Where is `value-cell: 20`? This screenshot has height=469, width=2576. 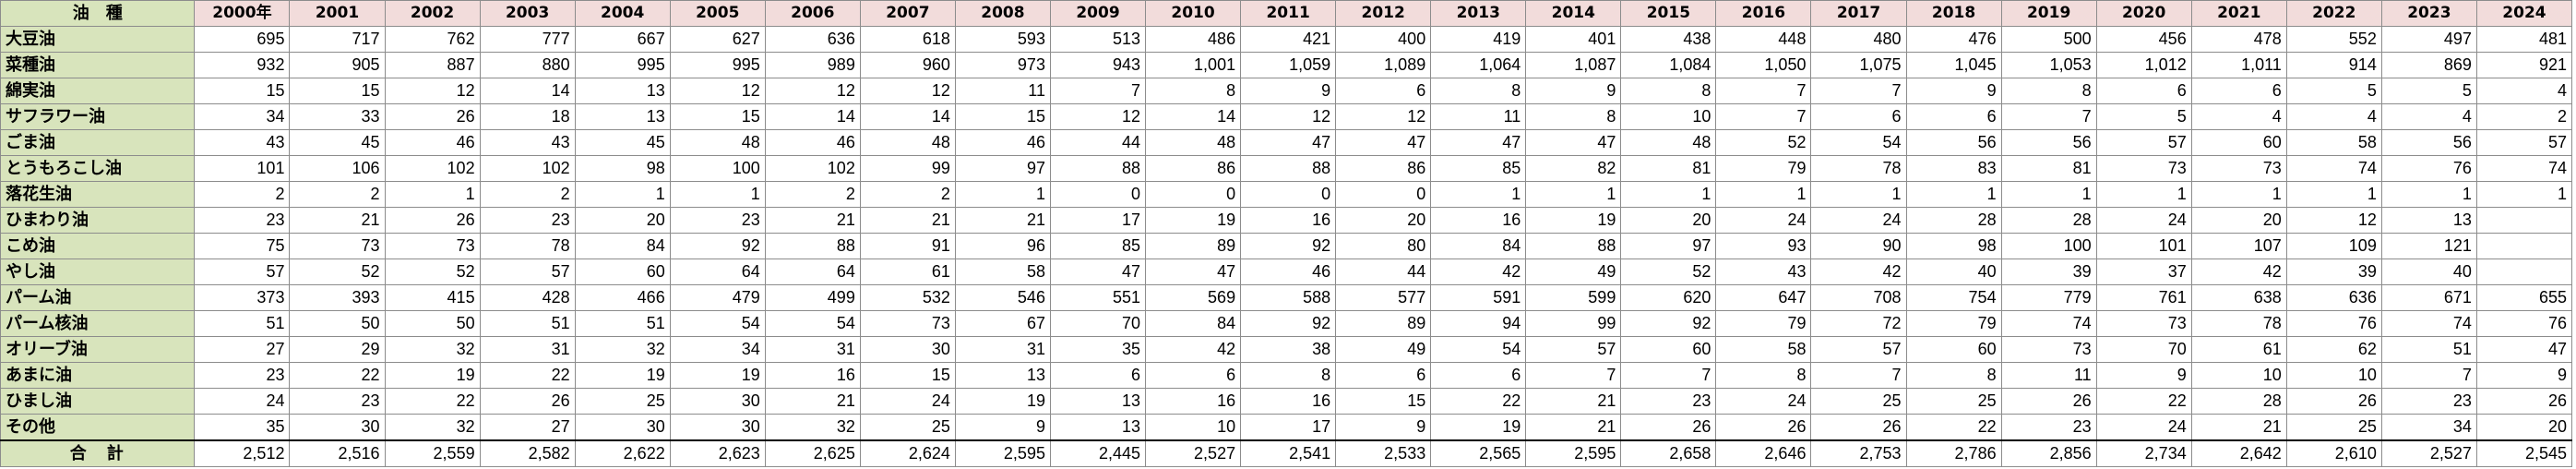
value-cell: 20 is located at coordinates (2524, 427).